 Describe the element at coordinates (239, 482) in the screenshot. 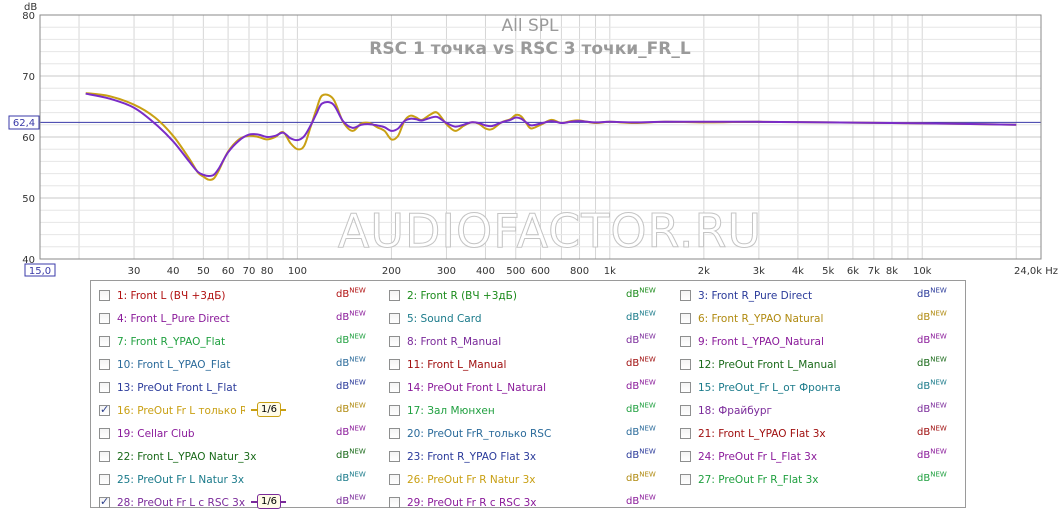

I see `legend-item: 25: PreOut Fr L Natur 3x dBNEW` at that location.